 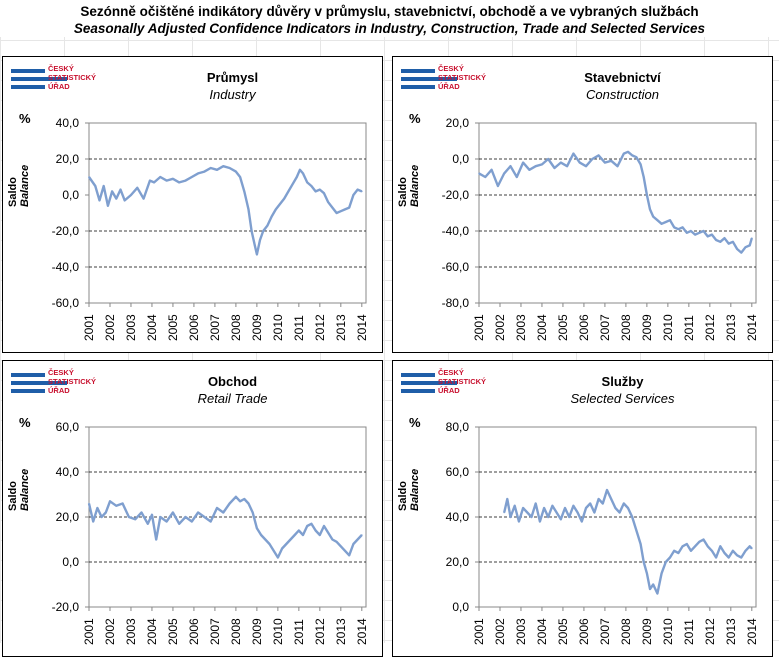 I want to click on x-tick-label: 2004, so click(x=542, y=327).